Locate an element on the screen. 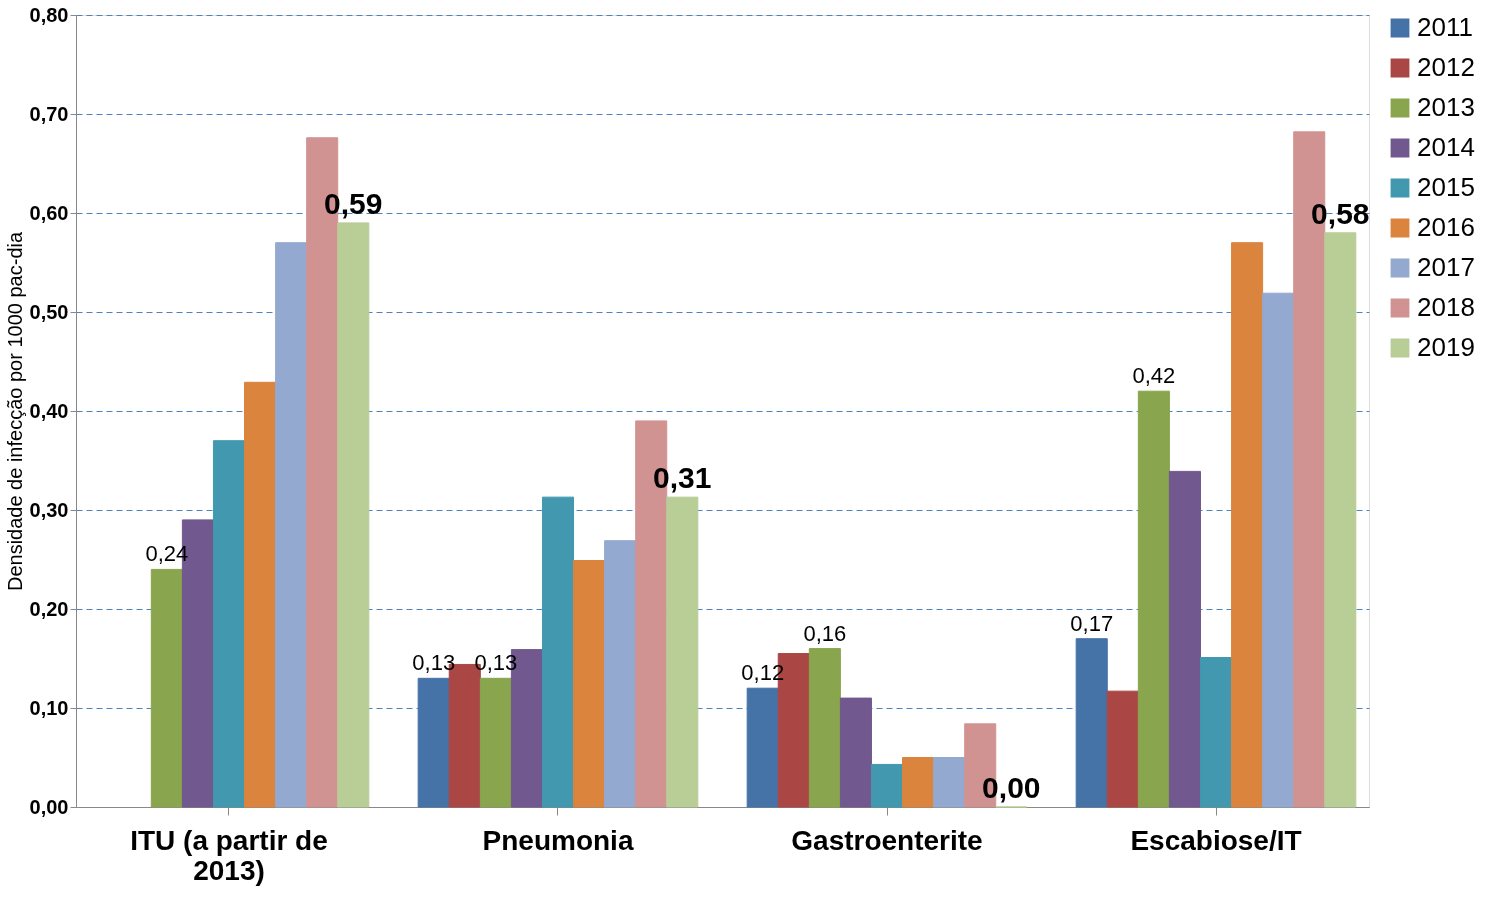  y-tick-label: 0,50 is located at coordinates (49, 311).